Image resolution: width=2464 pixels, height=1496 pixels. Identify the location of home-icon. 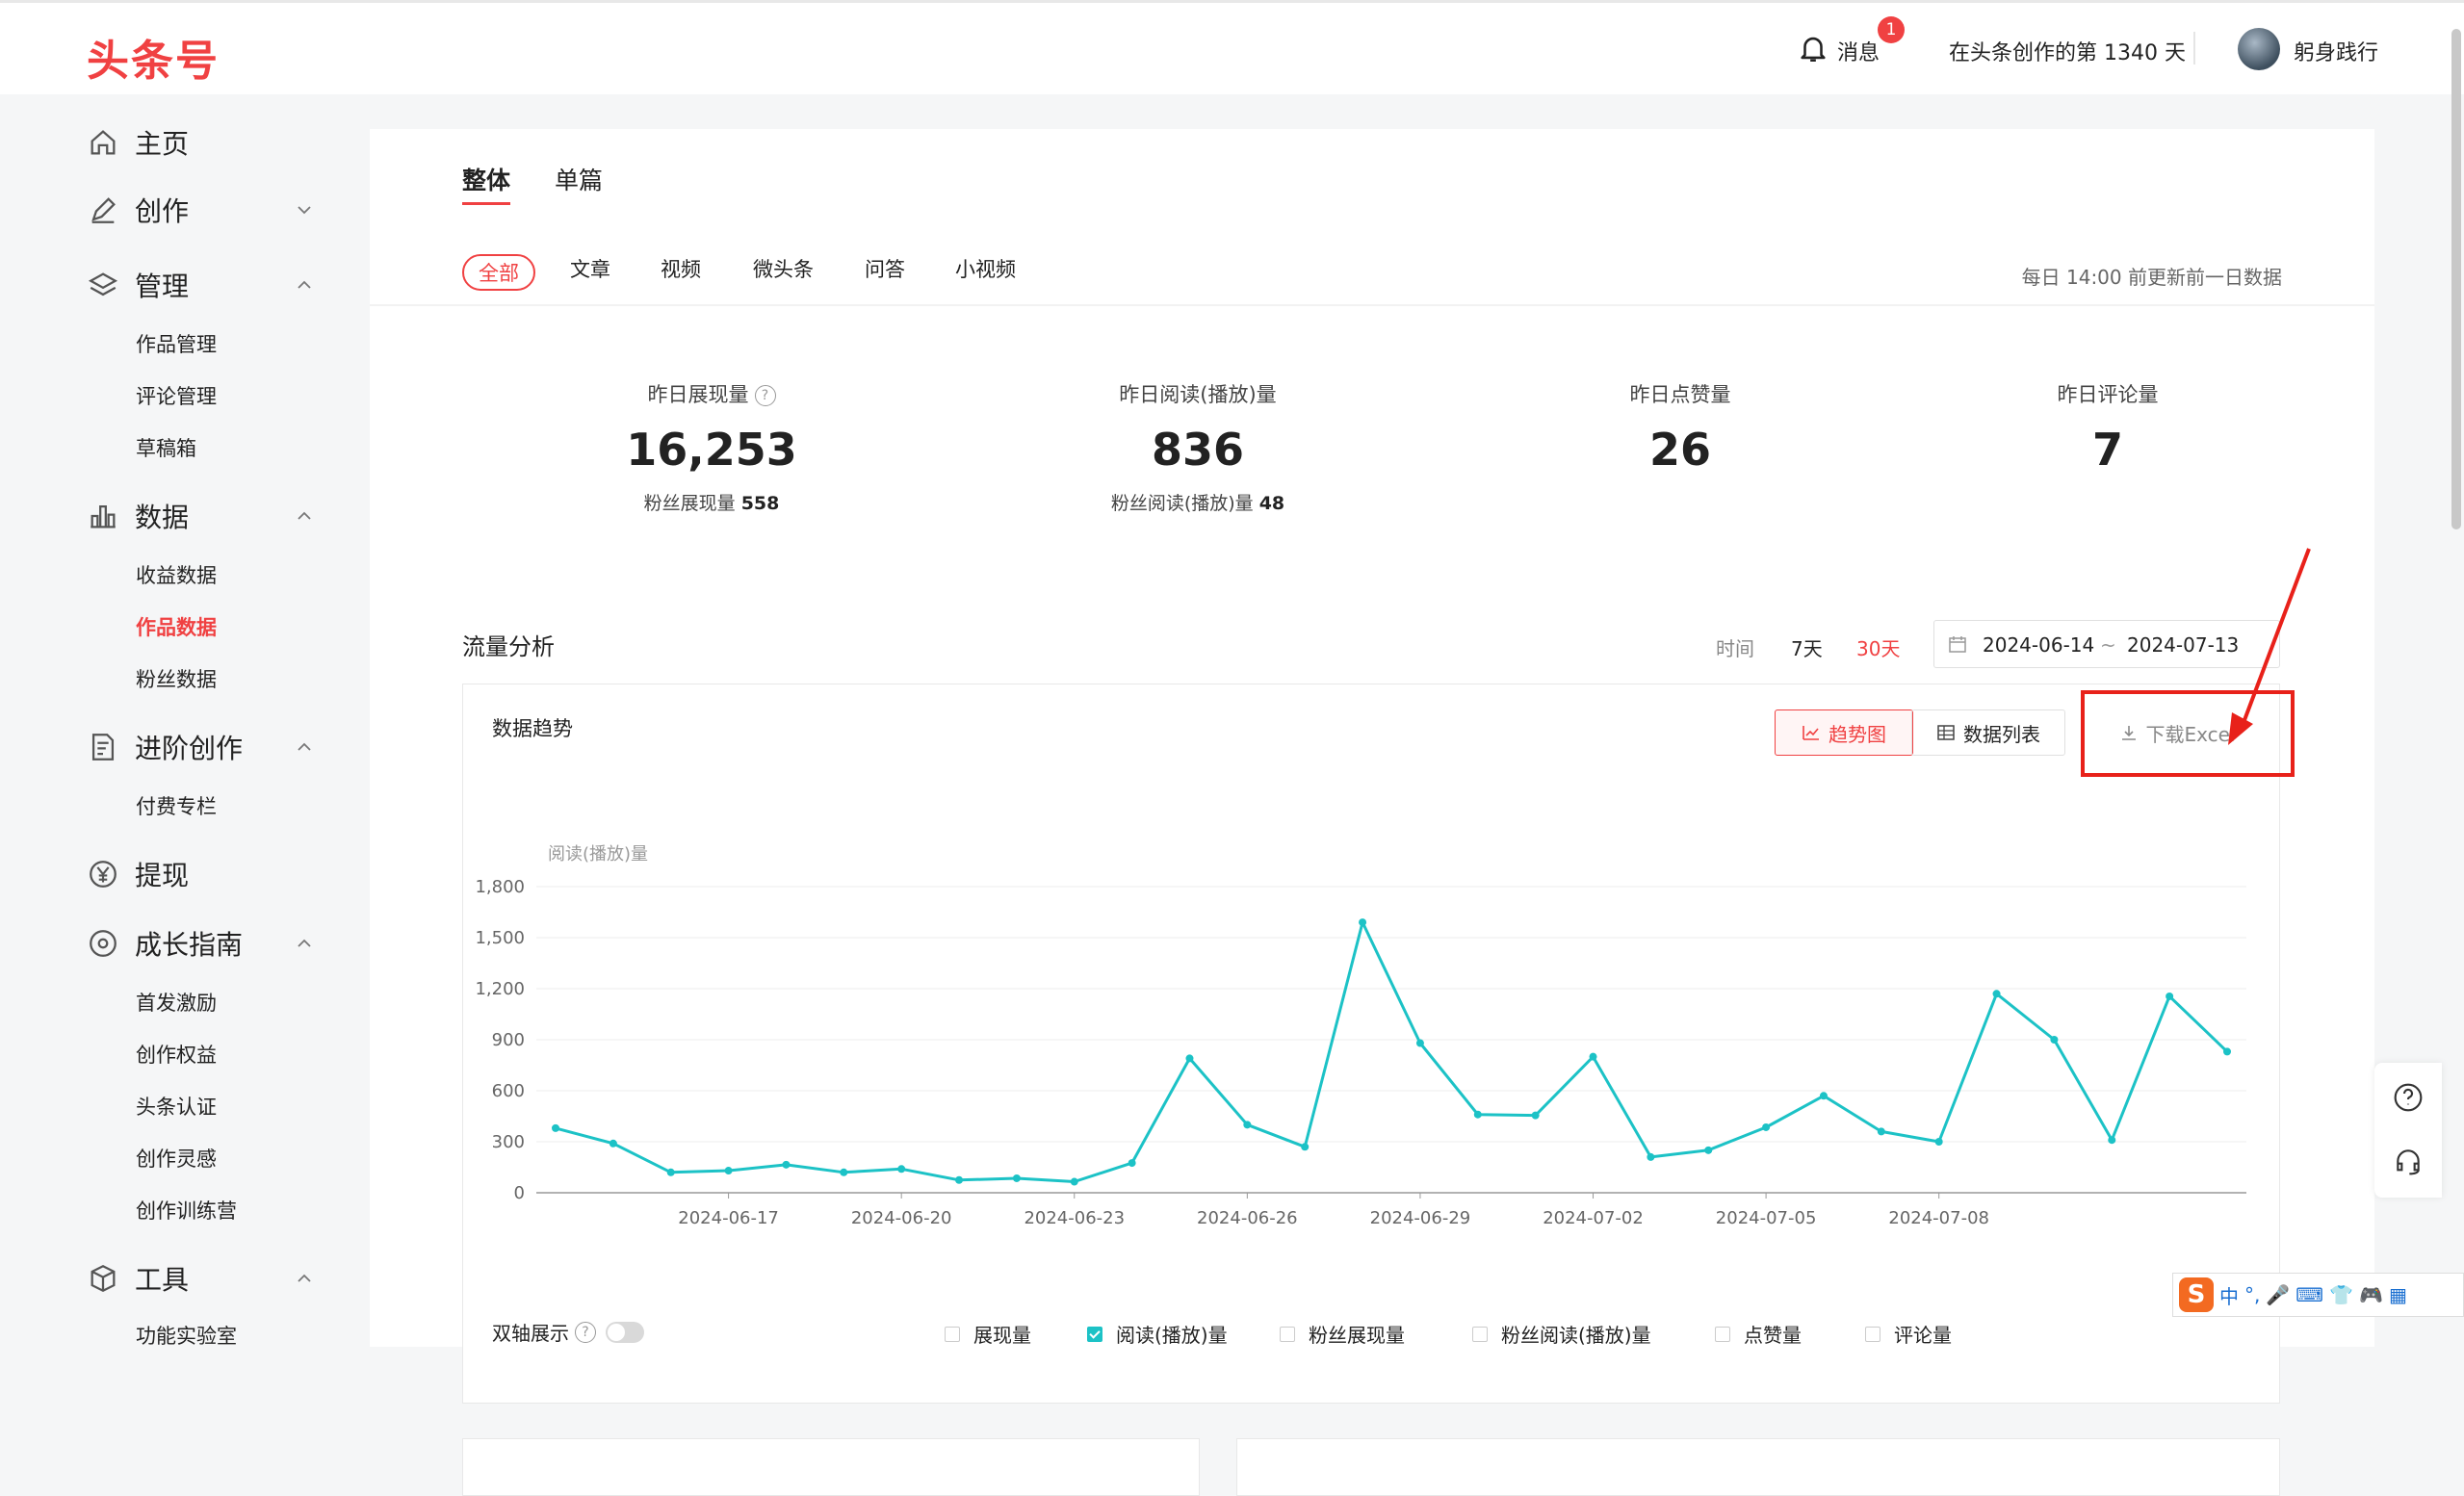
(103, 142).